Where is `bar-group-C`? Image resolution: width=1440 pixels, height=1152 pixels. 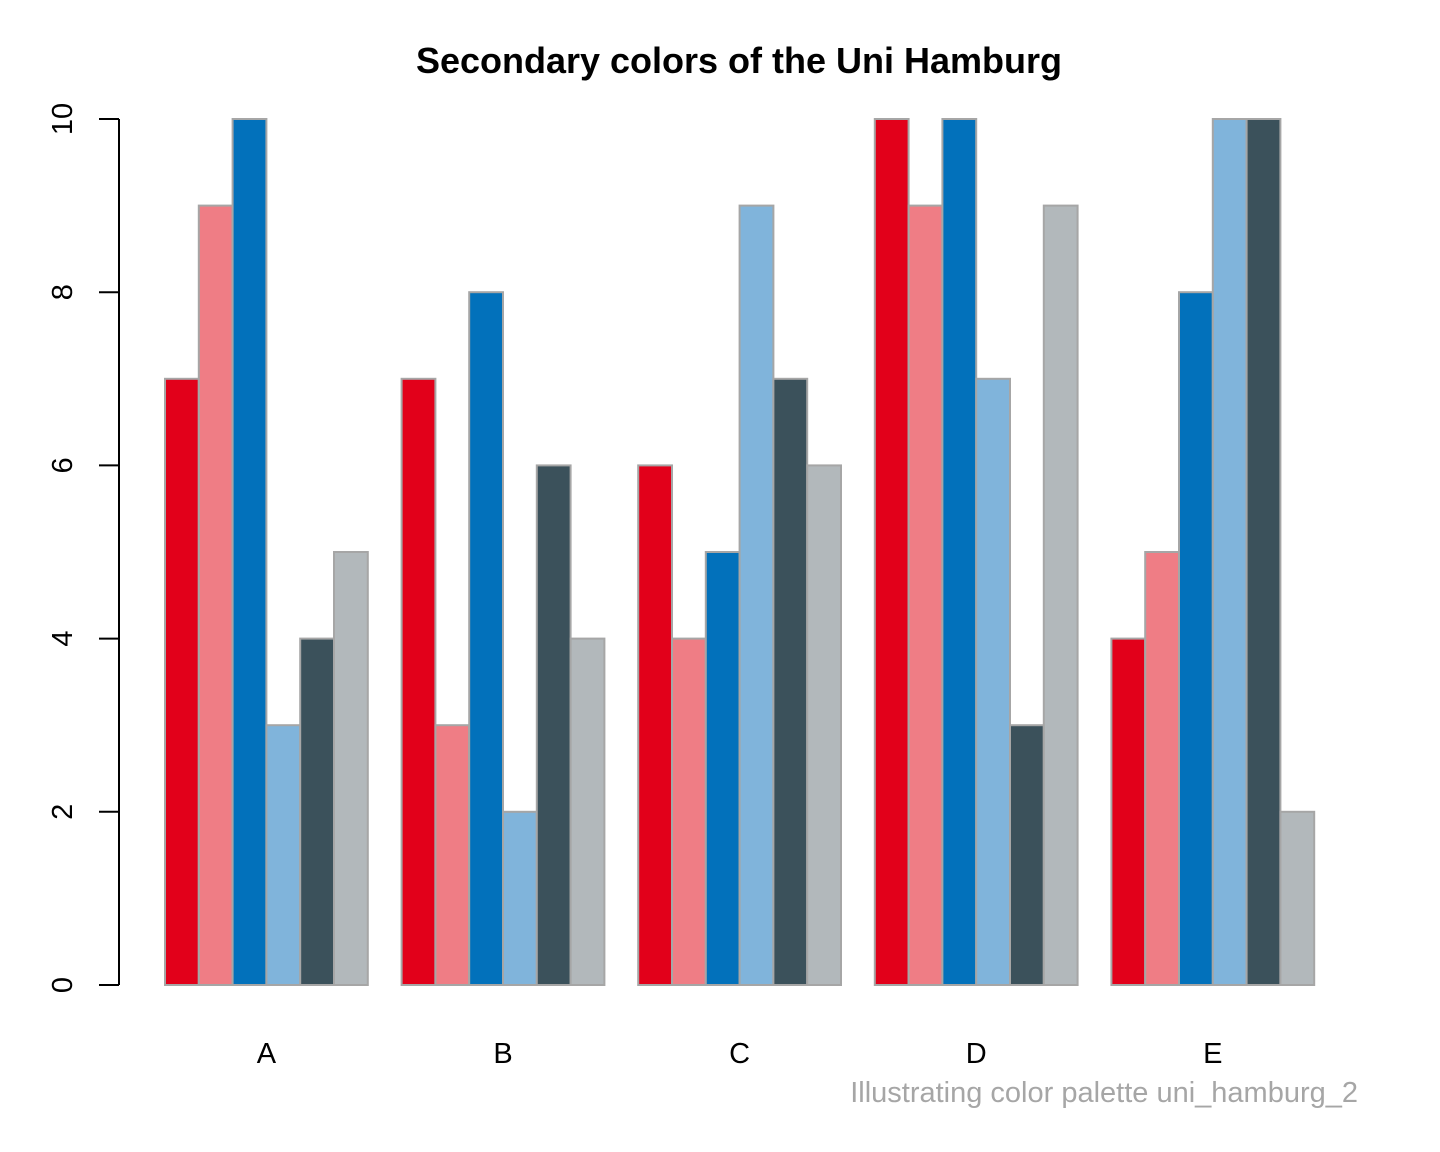
bar-group-C is located at coordinates (740, 595).